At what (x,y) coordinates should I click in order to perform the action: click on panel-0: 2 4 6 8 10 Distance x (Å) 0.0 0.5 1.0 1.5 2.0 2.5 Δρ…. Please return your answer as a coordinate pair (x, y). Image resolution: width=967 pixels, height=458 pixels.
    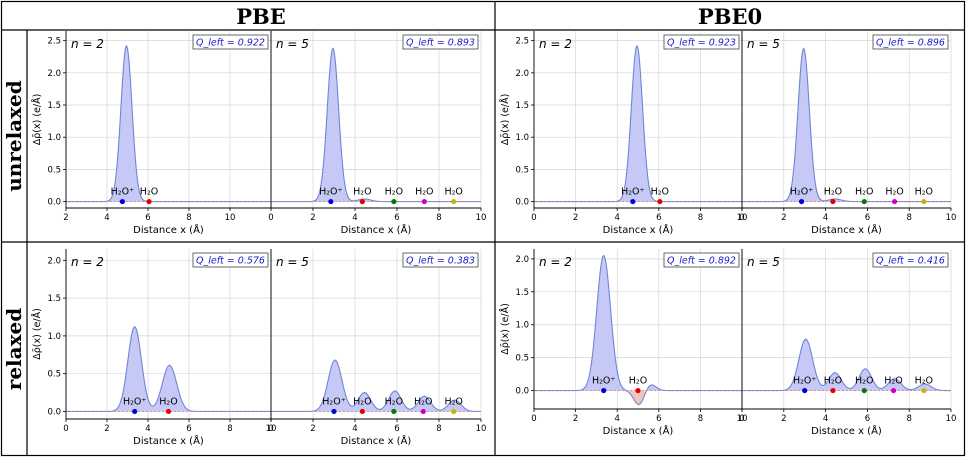
    Looking at the image, I should click on (151, 133).